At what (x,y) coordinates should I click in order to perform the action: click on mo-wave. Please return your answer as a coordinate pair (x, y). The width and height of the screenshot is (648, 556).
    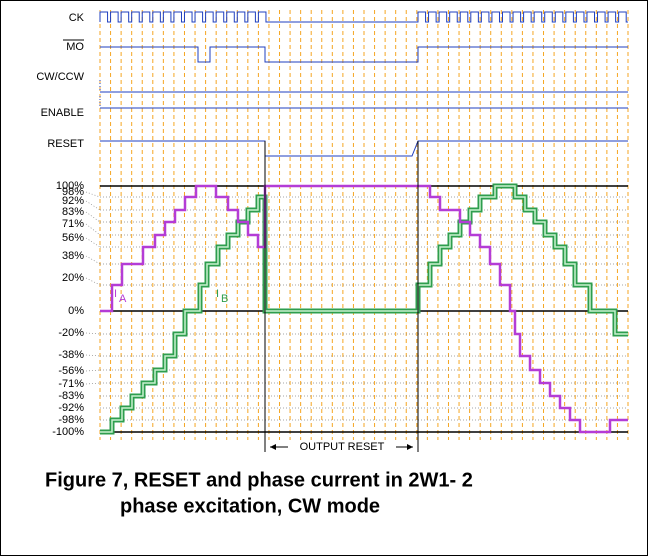
    Looking at the image, I should click on (364, 54).